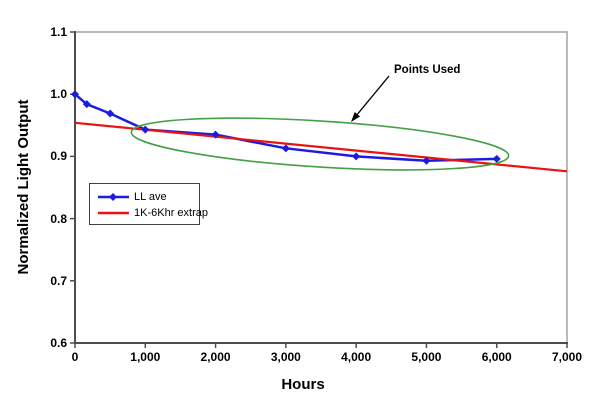 The height and width of the screenshot is (413, 600). I want to click on points-used-ellipse, so click(320, 144).